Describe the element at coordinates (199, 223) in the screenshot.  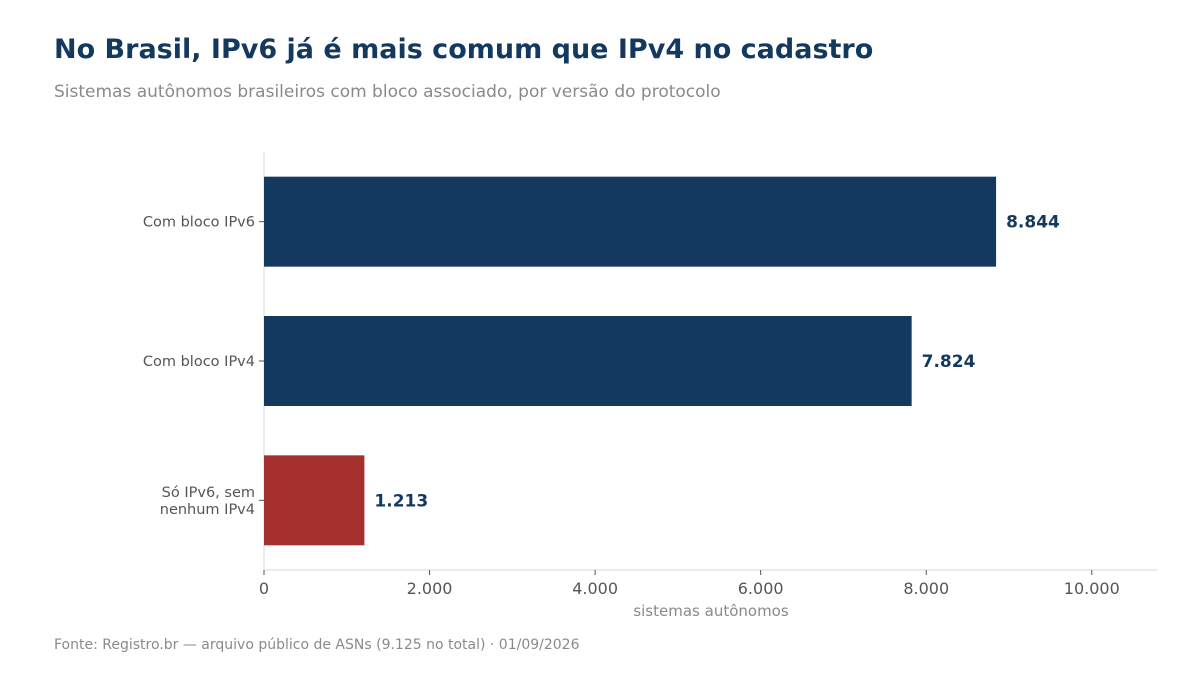
I see `category-label-0: Com bloco IPv6` at that location.